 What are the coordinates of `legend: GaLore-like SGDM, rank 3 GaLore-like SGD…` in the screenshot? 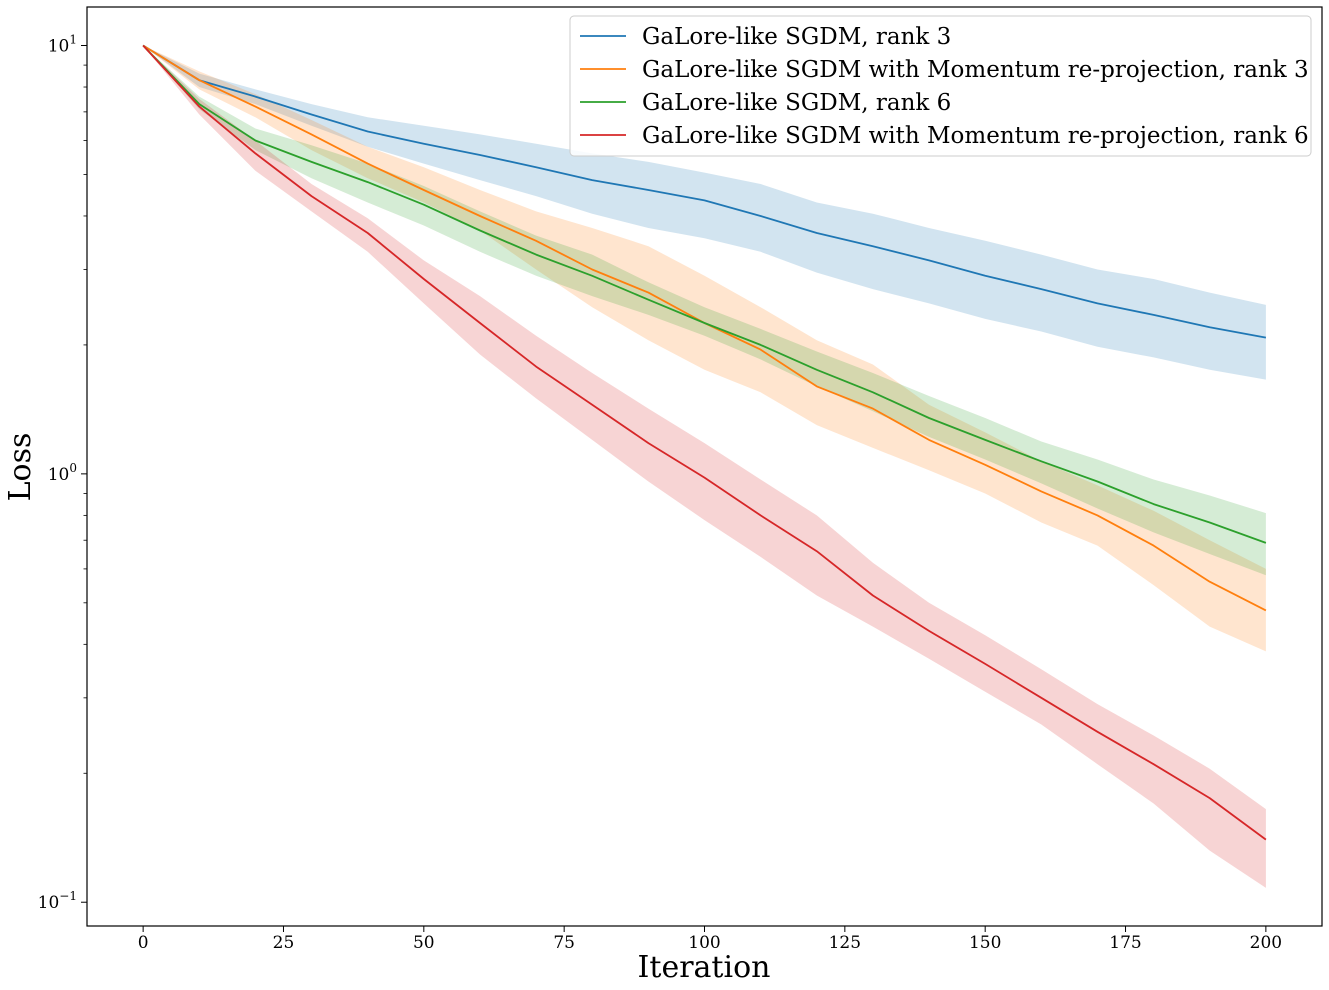 It's located at (940, 86).